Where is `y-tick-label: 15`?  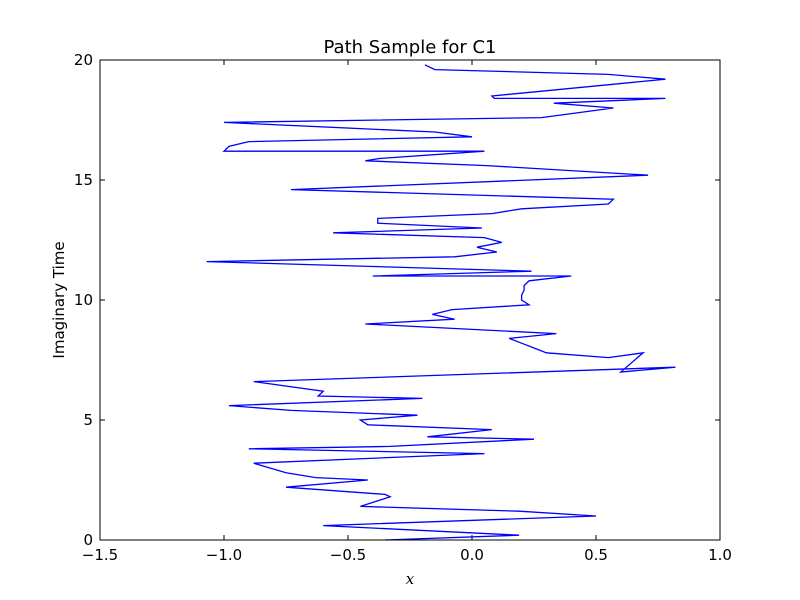 y-tick-label: 15 is located at coordinates (83, 180).